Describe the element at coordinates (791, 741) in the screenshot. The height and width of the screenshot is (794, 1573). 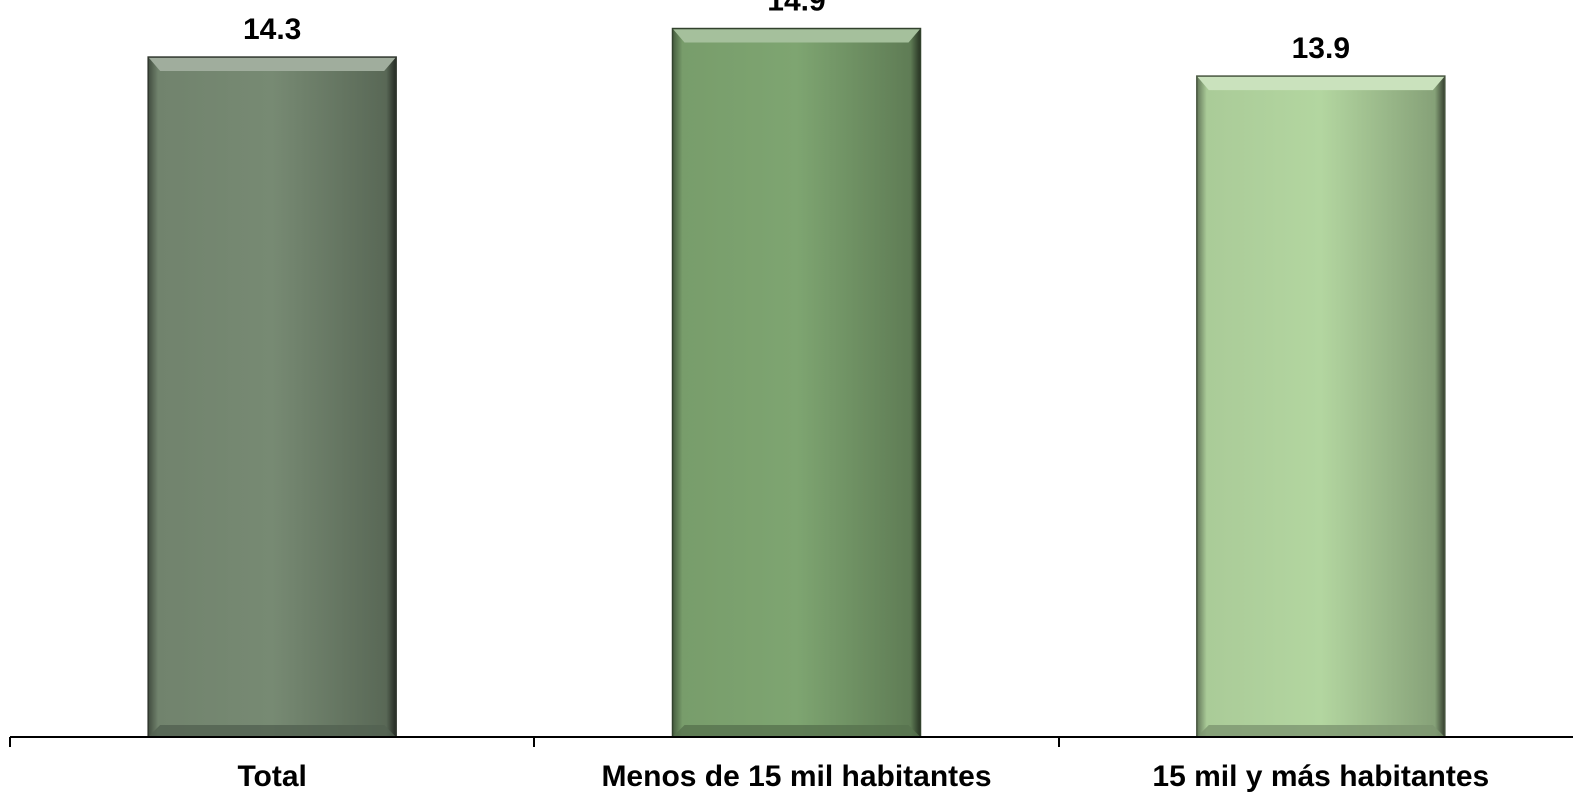
I see `x-axis` at that location.